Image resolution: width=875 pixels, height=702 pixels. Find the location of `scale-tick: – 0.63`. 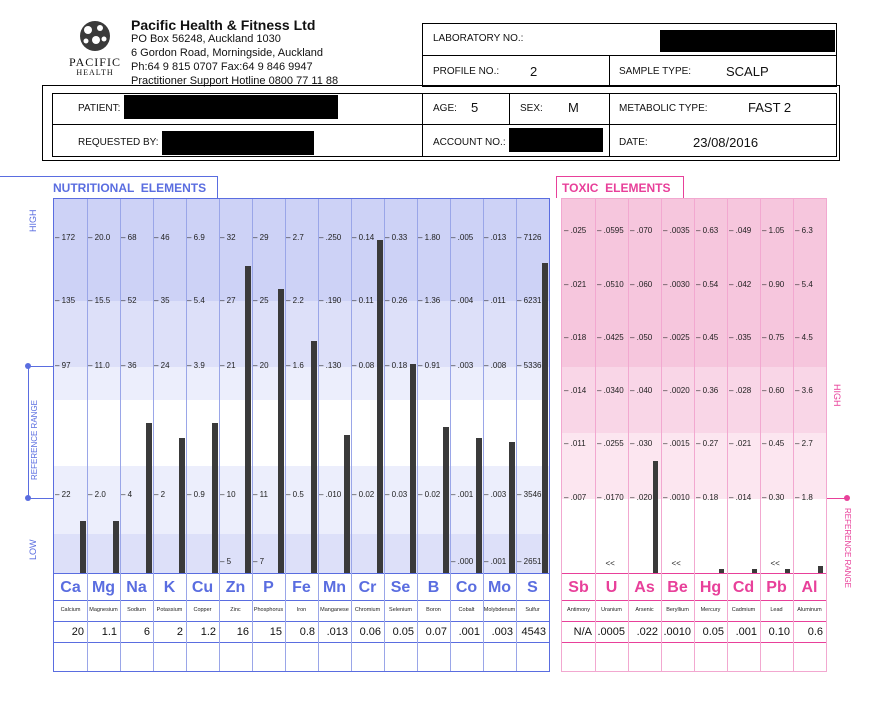

scale-tick: – 0.63 is located at coordinates (707, 230).